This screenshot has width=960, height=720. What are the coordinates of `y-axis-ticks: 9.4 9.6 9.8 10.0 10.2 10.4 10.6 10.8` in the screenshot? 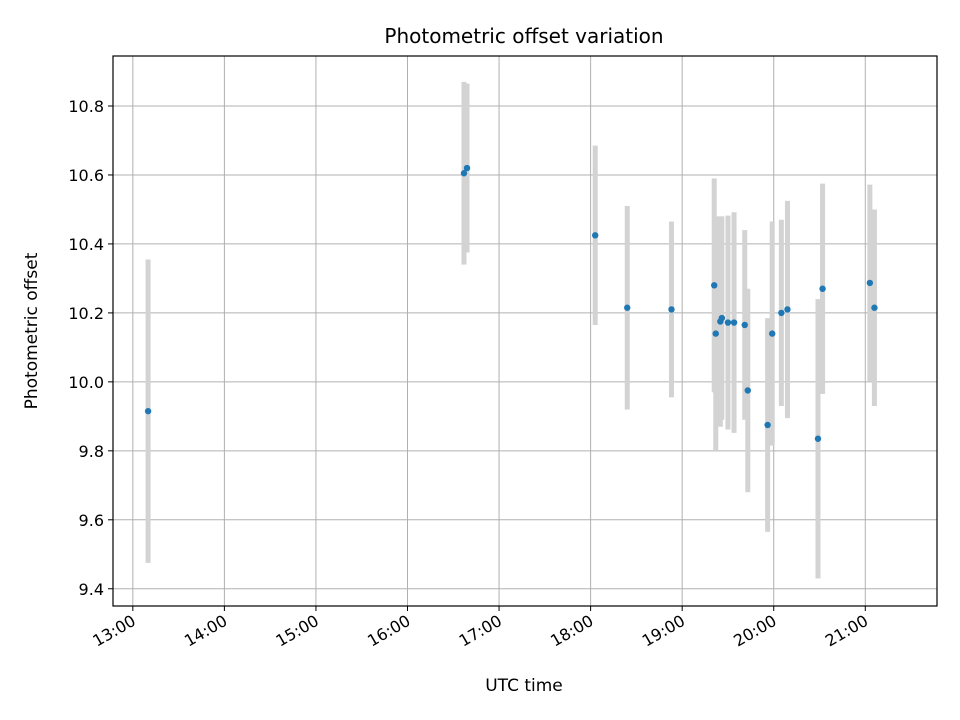 It's located at (90, 348).